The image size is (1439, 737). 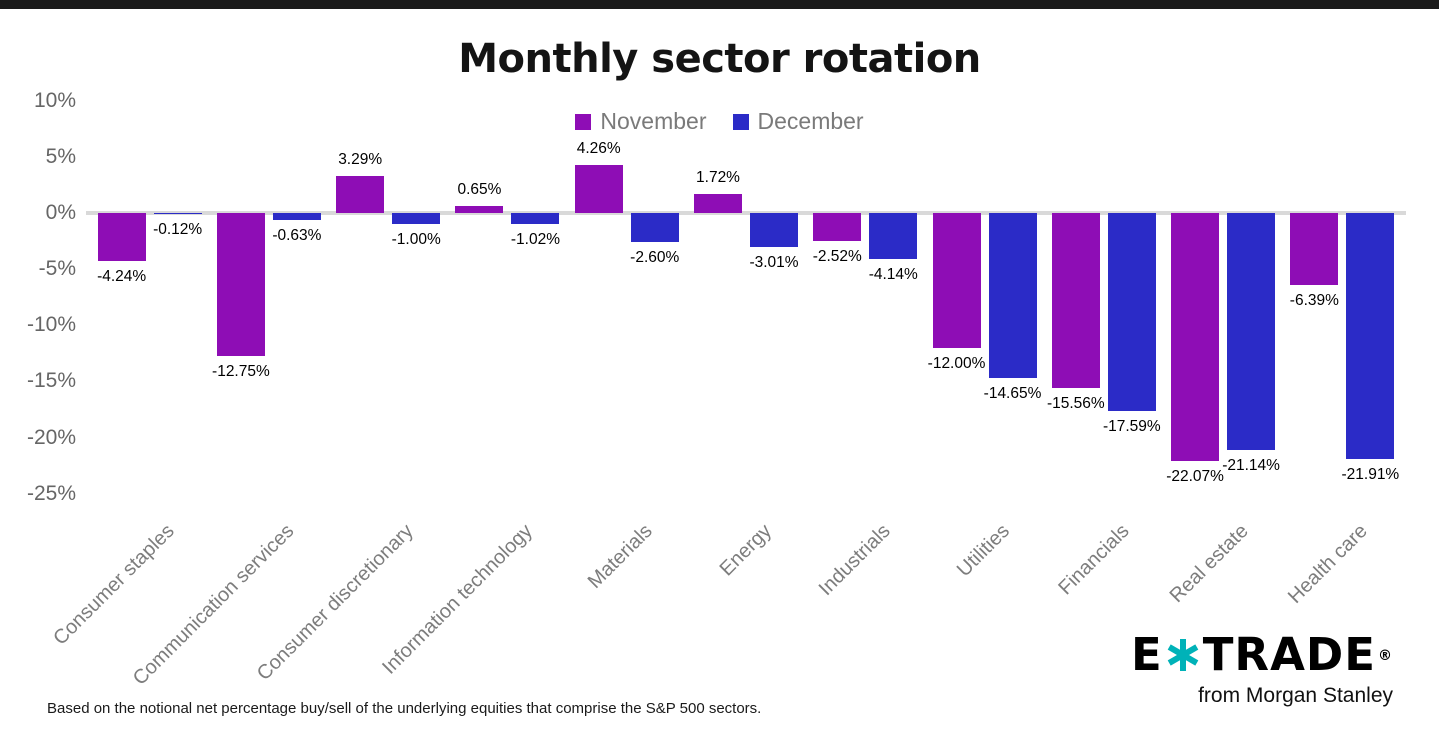 What do you see at coordinates (1328, 564) in the screenshot?
I see `x-category-label: Health care` at bounding box center [1328, 564].